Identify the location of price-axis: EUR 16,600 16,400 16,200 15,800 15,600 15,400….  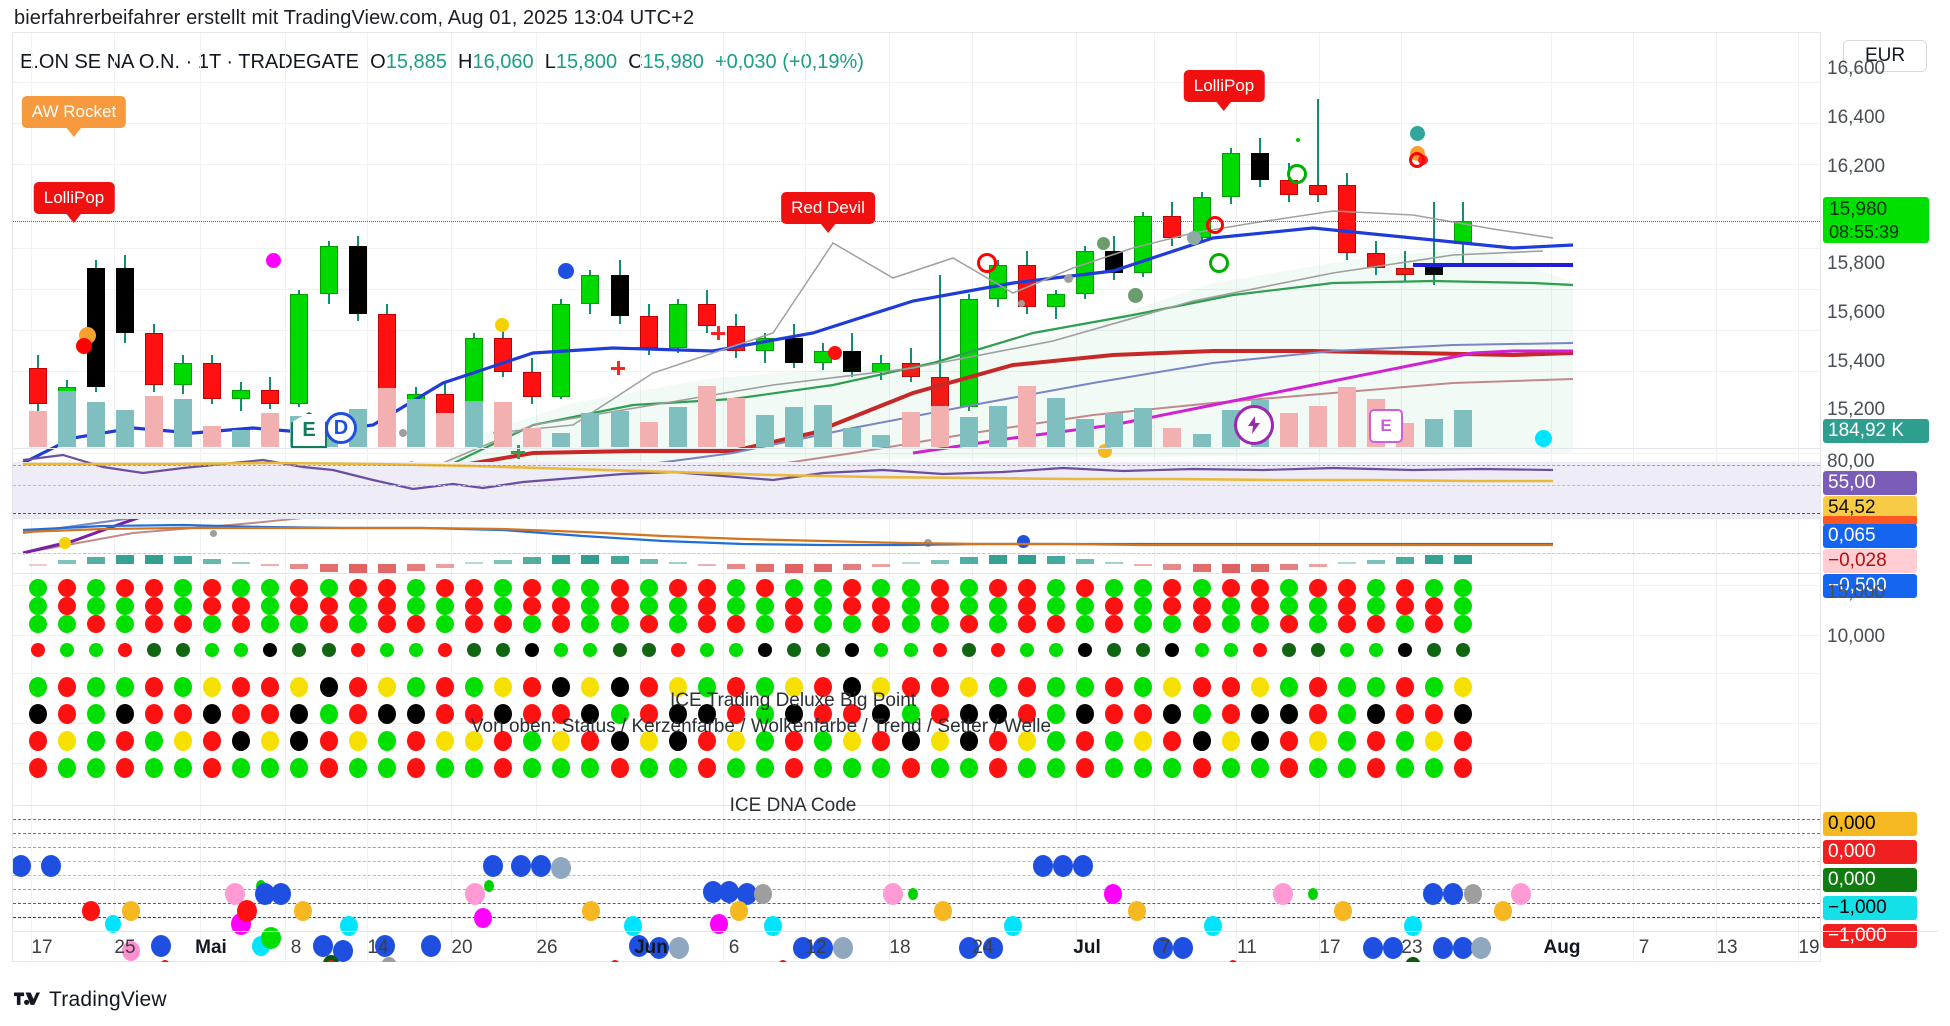
(1879, 497).